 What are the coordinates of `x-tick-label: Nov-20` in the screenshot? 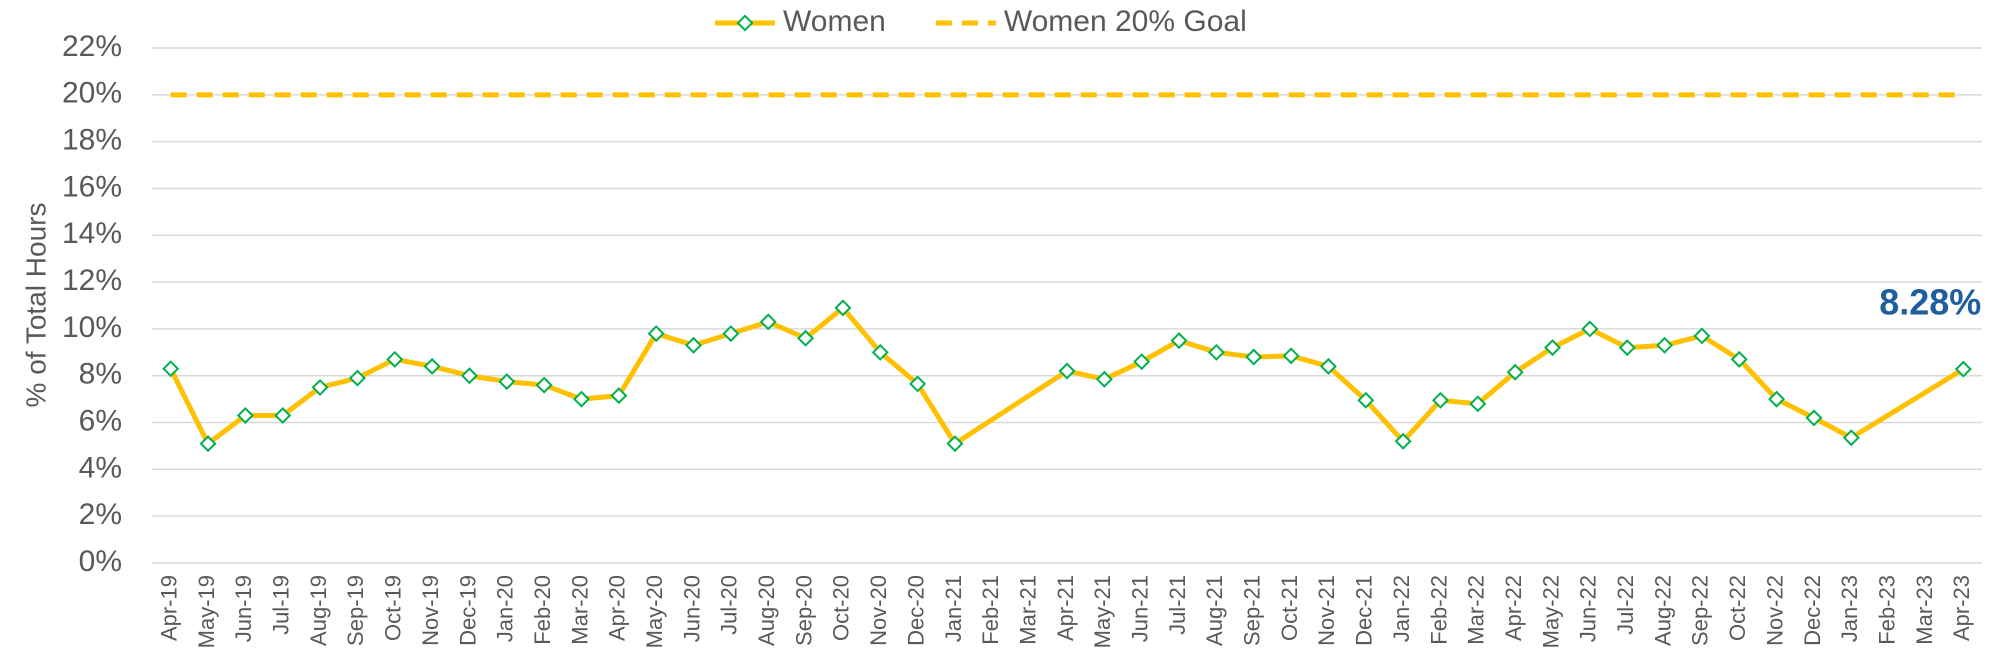 It's located at (878, 610).